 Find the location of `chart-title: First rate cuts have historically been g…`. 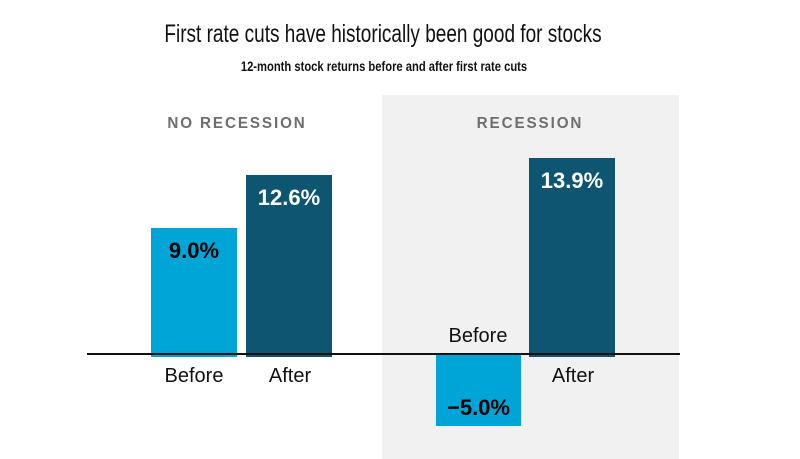

chart-title: First rate cuts have historically been g… is located at coordinates (383, 34).